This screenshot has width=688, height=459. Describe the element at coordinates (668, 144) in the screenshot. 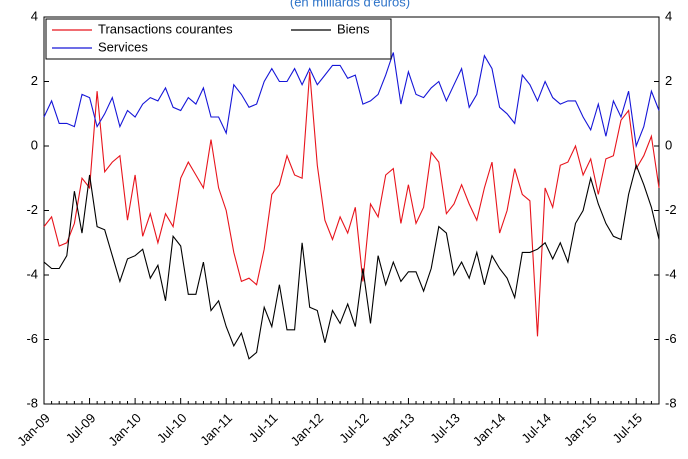

I see `y2-tick-label: 0` at that location.